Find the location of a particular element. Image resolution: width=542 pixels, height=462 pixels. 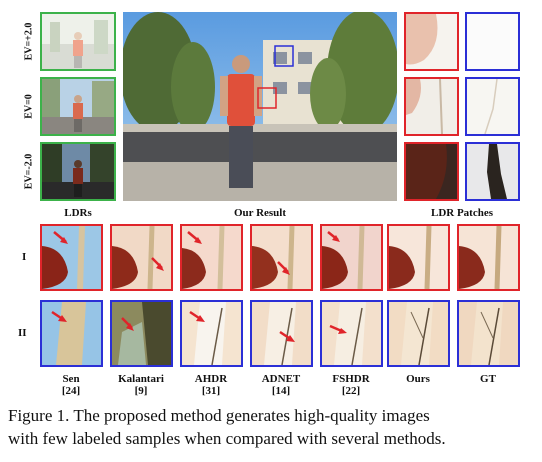

ev-label-plus2: EV=+2.0 is located at coordinates (29, 41).